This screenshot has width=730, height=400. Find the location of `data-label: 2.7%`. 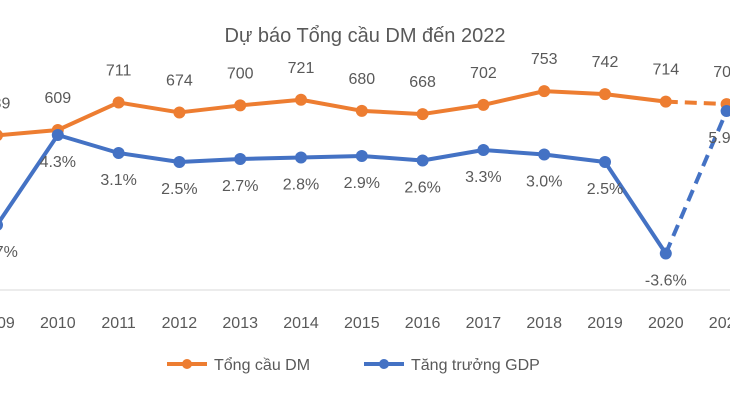

data-label: 2.7% is located at coordinates (240, 186).